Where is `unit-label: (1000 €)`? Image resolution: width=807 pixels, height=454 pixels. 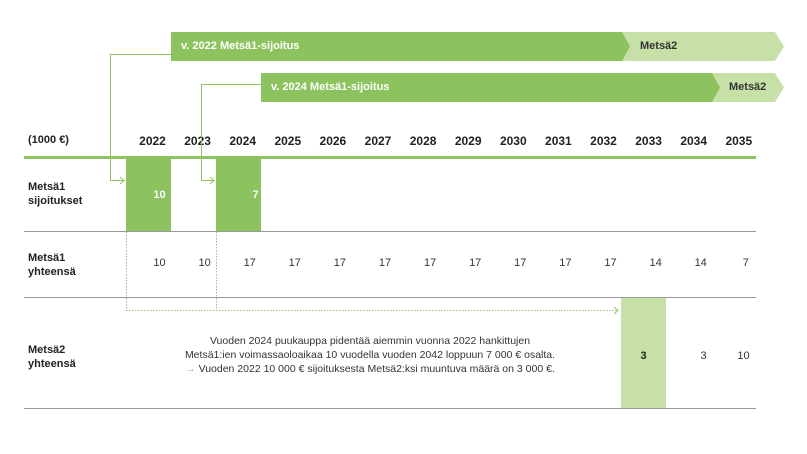 unit-label: (1000 €) is located at coordinates (48, 140).